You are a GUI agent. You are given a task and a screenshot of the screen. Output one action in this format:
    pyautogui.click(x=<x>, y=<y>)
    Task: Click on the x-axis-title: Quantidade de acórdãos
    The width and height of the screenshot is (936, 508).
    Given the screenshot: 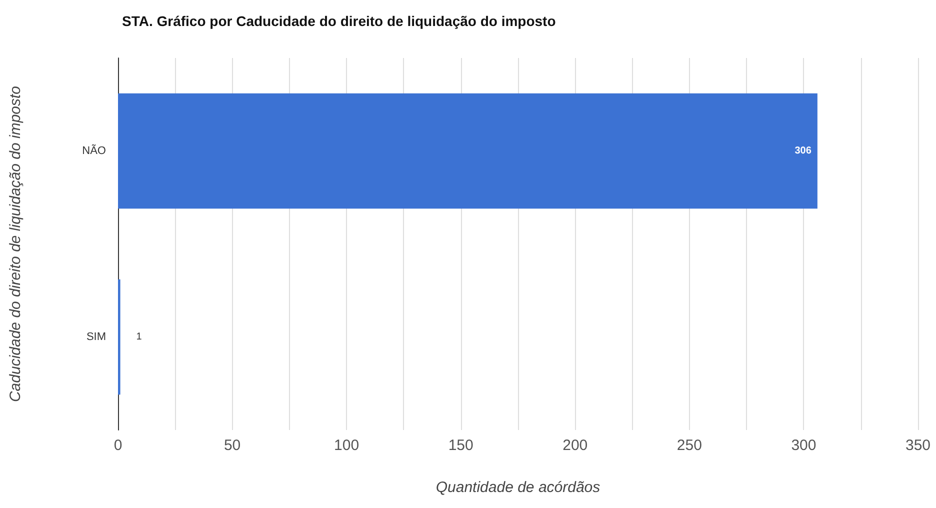 What is the action you would take?
    pyautogui.click(x=518, y=487)
    